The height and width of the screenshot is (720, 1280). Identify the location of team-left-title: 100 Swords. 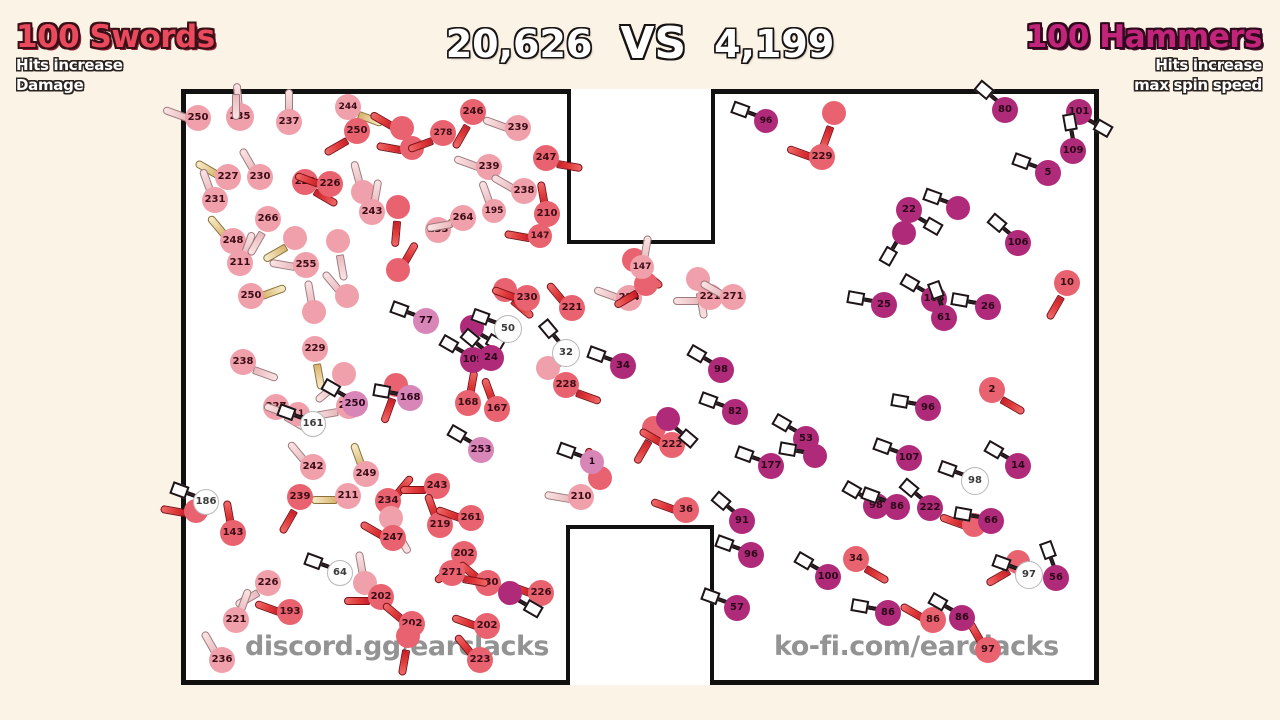
(115, 37).